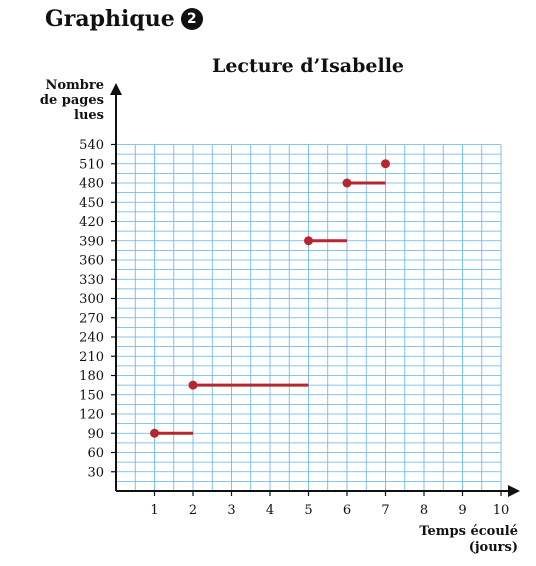 The image size is (536, 566). What do you see at coordinates (91, 164) in the screenshot?
I see `y-tick-label: 510` at bounding box center [91, 164].